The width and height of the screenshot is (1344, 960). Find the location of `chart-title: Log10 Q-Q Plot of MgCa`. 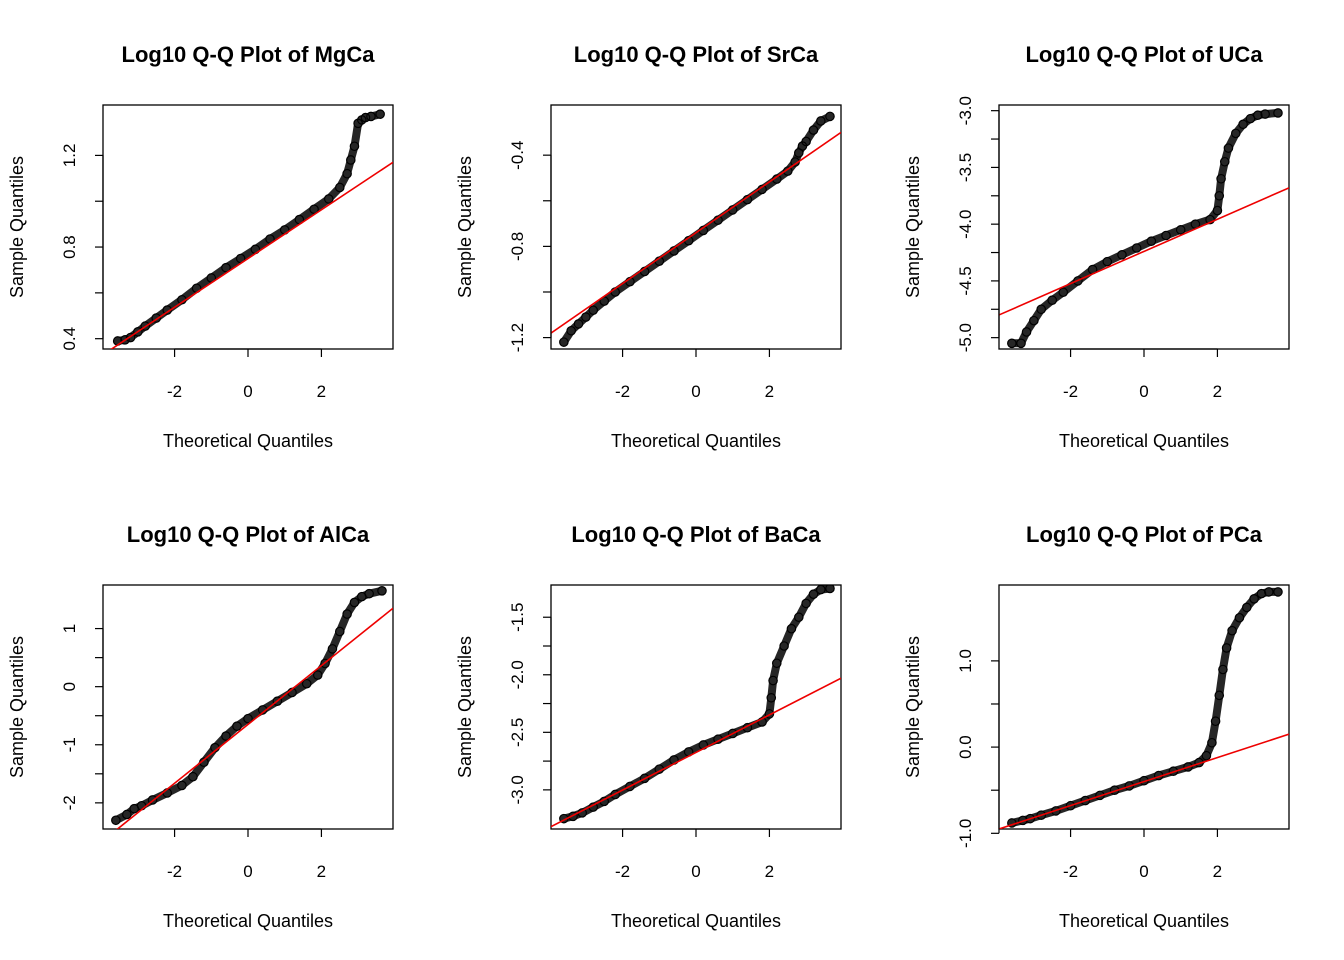

chart-title: Log10 Q-Q Plot of MgCa is located at coordinates (249, 54).